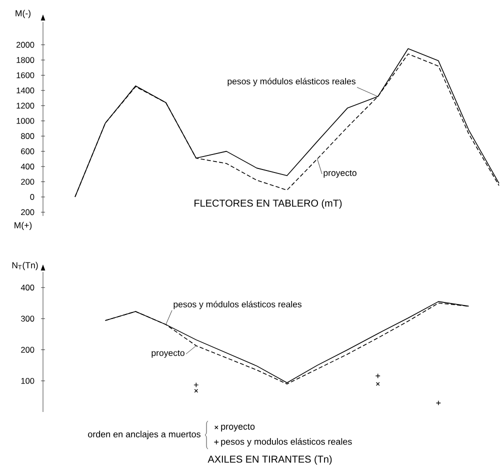 The width and height of the screenshot is (501, 474). Describe the element at coordinates (286, 442) in the screenshot. I see `legend-label: pesos y modulos elásticos reales` at that location.